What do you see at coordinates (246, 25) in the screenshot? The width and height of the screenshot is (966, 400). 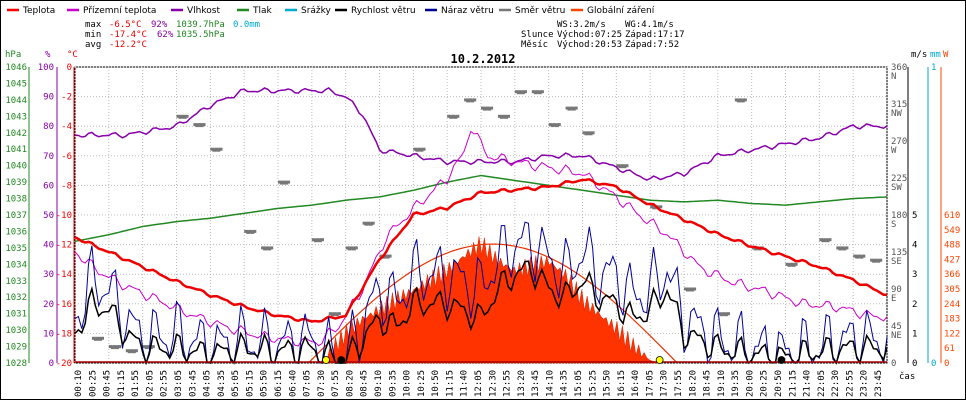 I see `stat-rain: 0.0mm` at bounding box center [246, 25].